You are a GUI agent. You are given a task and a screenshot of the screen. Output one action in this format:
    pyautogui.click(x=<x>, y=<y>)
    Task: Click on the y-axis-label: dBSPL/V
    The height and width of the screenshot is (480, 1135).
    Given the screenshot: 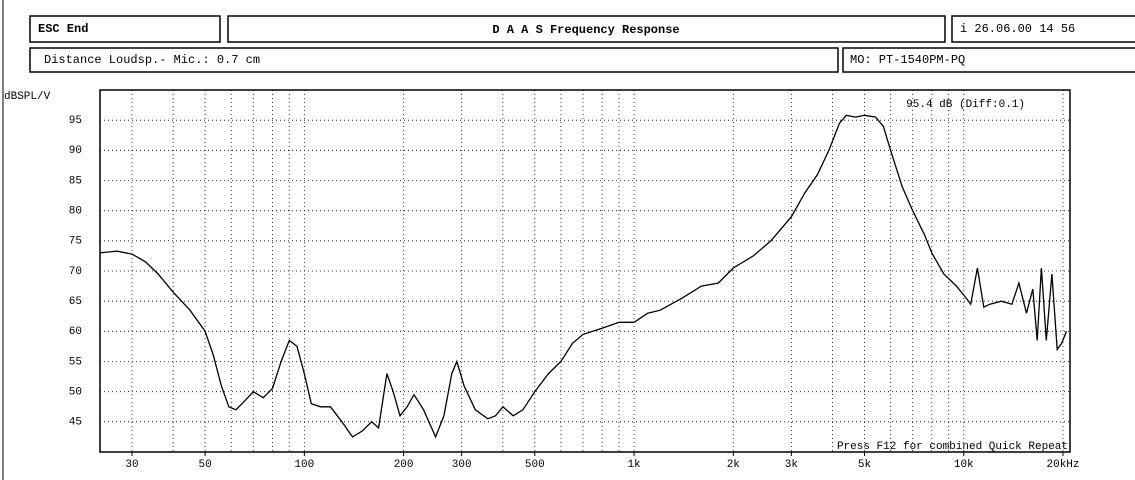 What is the action you would take?
    pyautogui.click(x=27, y=97)
    